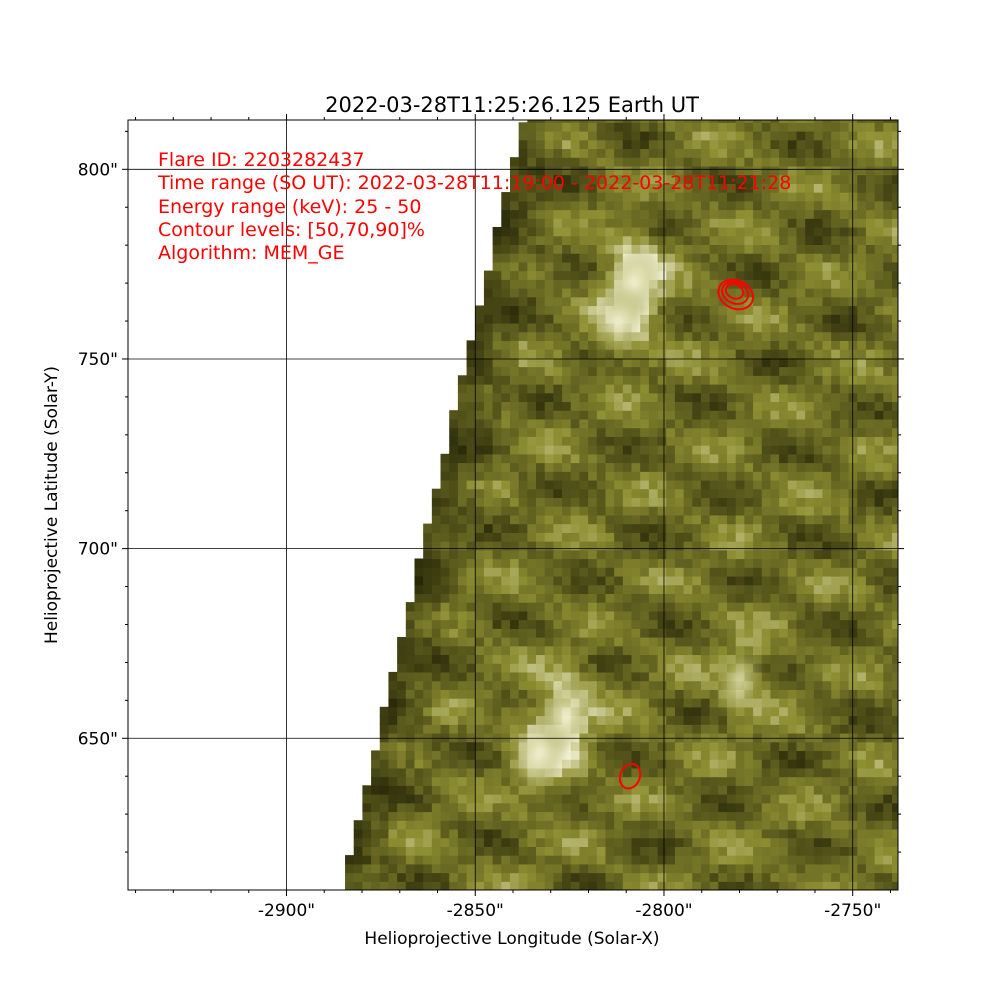 The height and width of the screenshot is (1000, 1000). Describe the element at coordinates (637, 518) in the screenshot. I see `bright-emission` at that location.